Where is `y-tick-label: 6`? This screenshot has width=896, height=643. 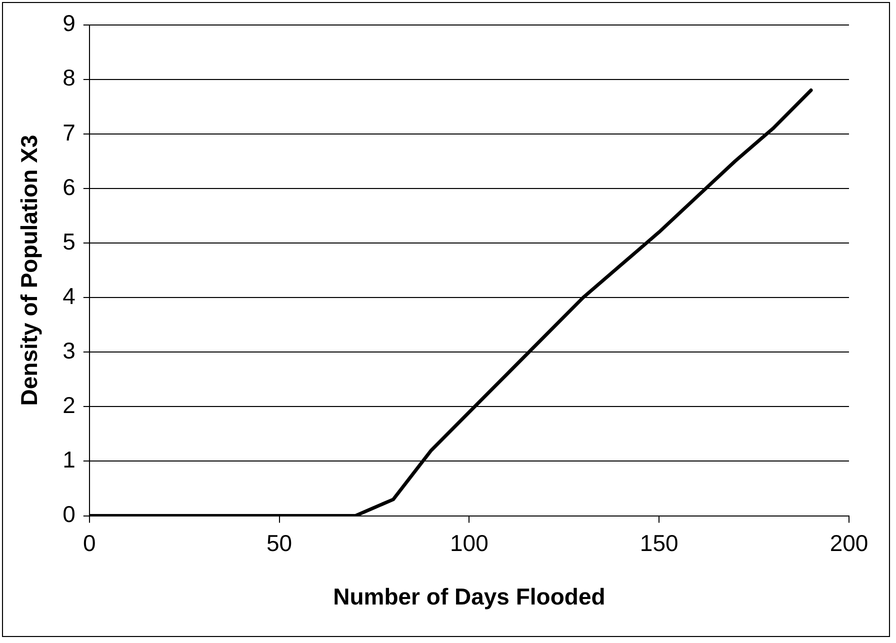
y-tick-label: 6 is located at coordinates (69, 187).